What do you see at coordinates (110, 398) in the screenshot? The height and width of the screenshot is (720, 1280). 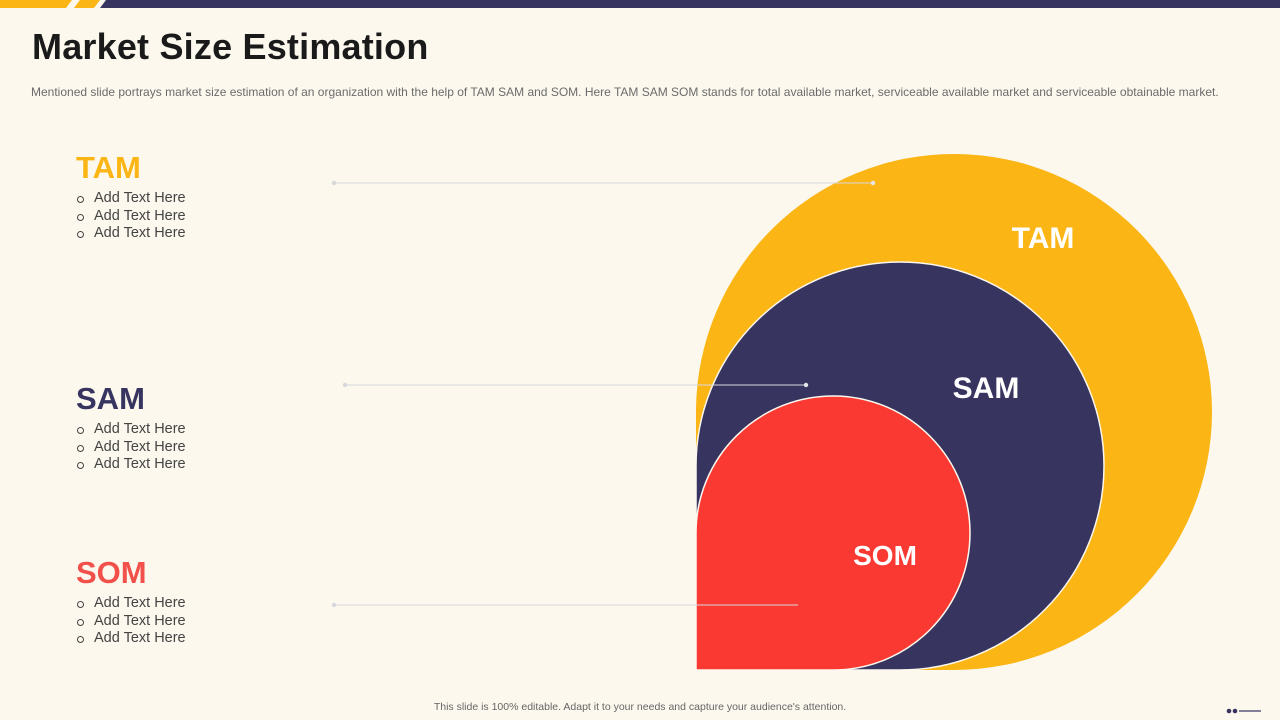 I see `sam-heading: SAM` at bounding box center [110, 398].